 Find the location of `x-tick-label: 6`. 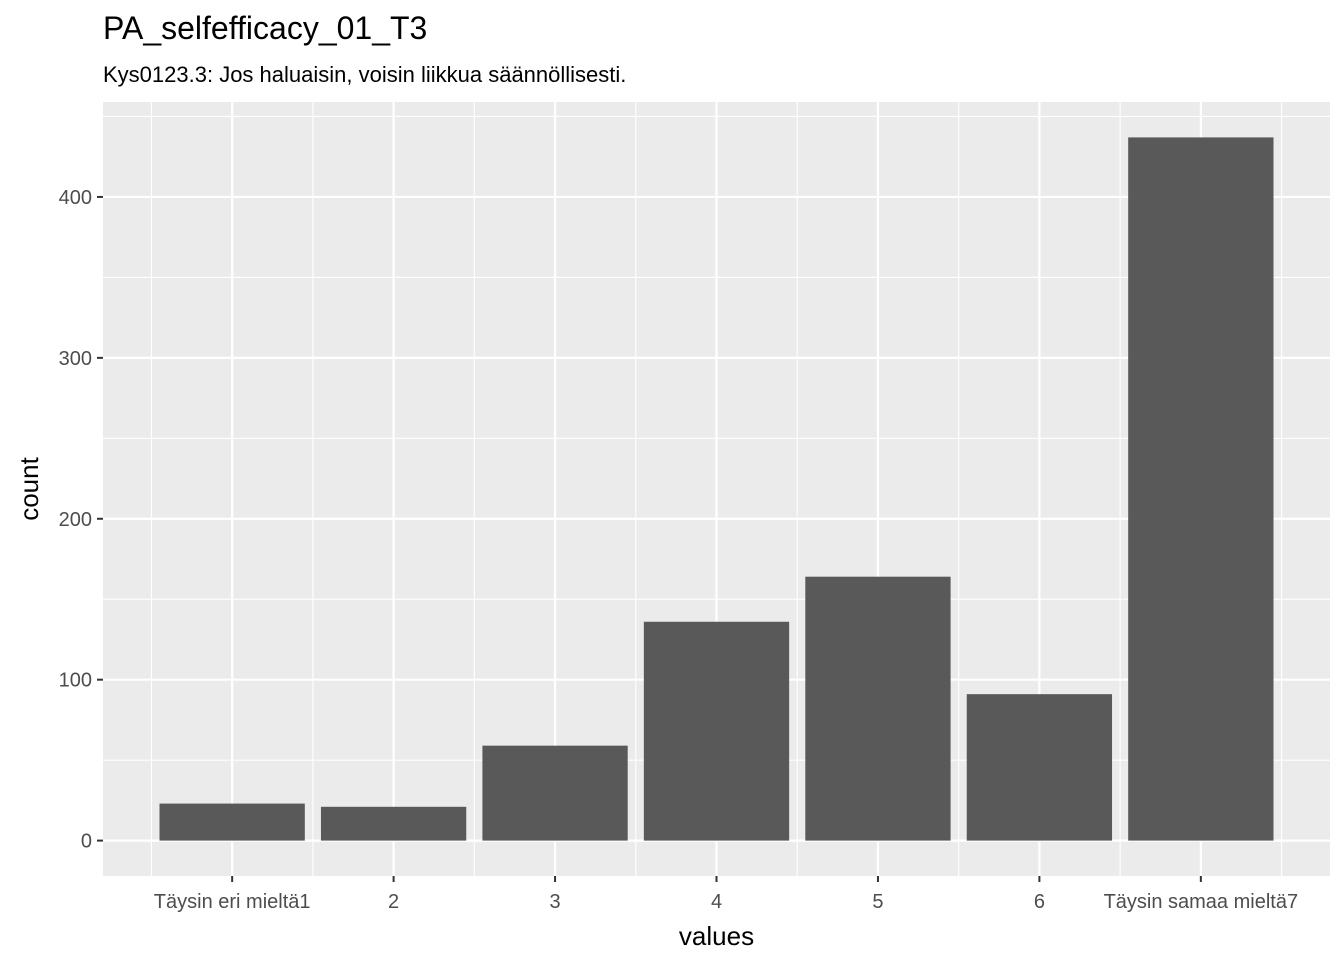

x-tick-label: 6 is located at coordinates (1039, 902).